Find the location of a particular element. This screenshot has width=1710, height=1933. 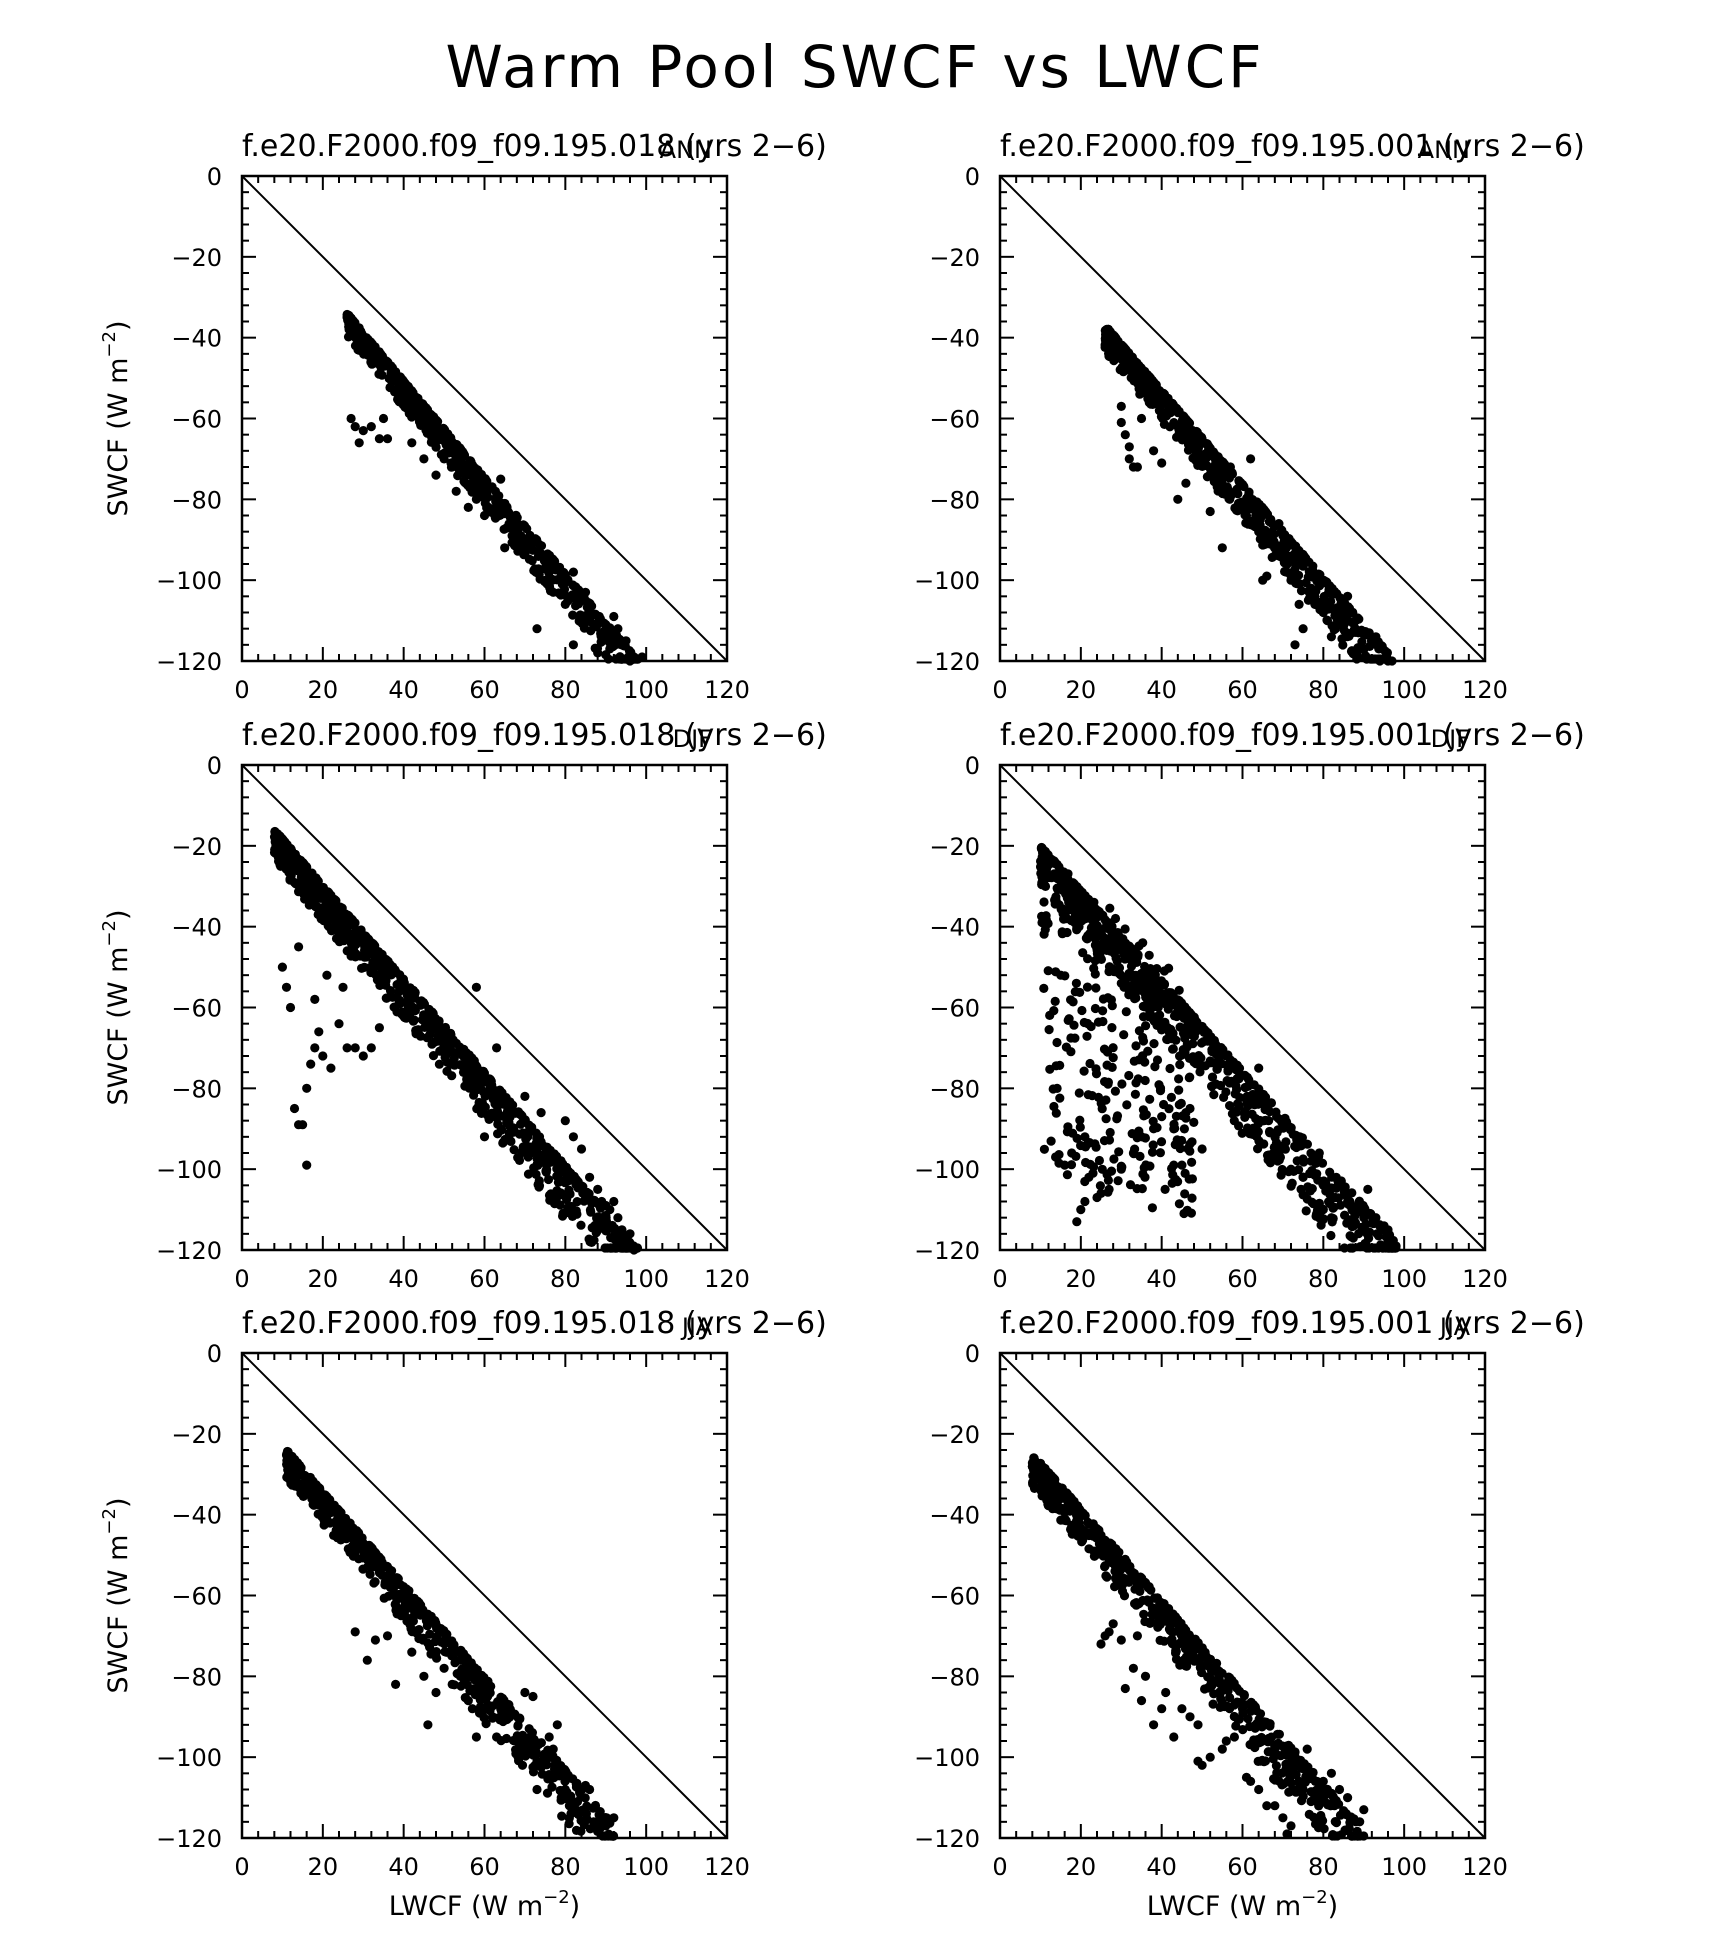

chart-title: Warm Pool SWCF vs LWCF is located at coordinates (854, 67).